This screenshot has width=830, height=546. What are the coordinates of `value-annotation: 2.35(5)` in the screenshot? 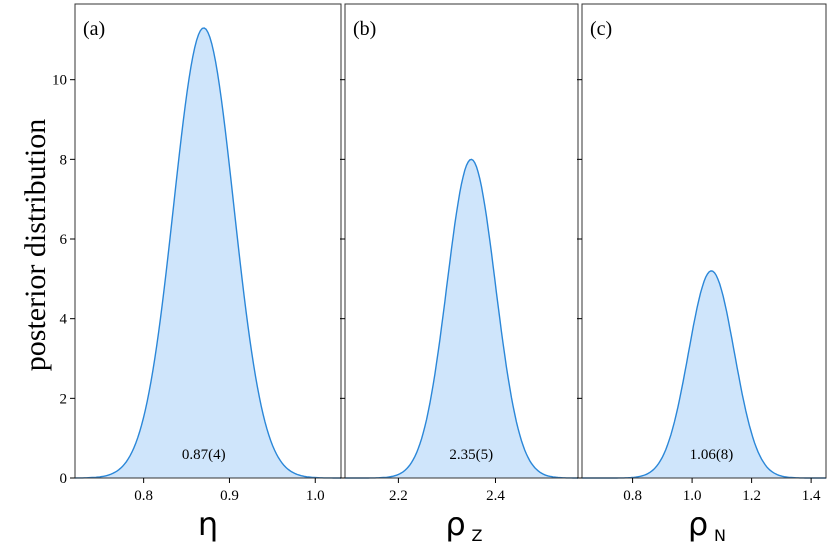 It's located at (471, 455).